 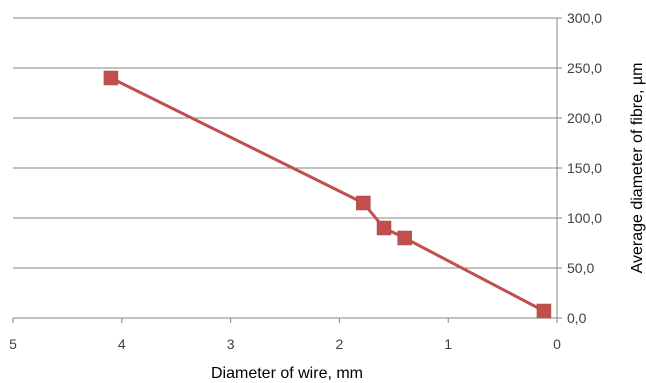 What do you see at coordinates (584, 218) in the screenshot?
I see `y-tick-label: 100,0` at bounding box center [584, 218].